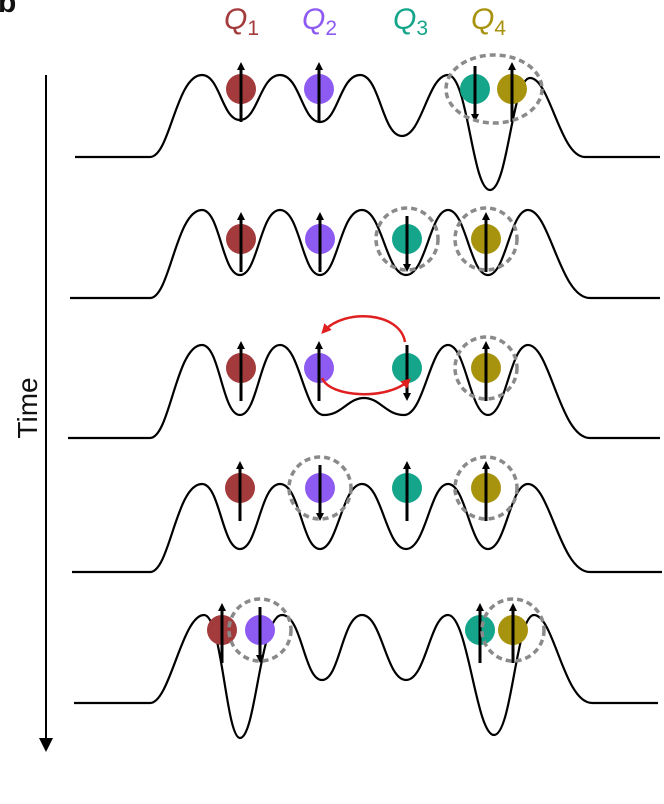 Image resolution: width=664 pixels, height=804 pixels. I want to click on qubit-label-q3: Q3, so click(410, 24).